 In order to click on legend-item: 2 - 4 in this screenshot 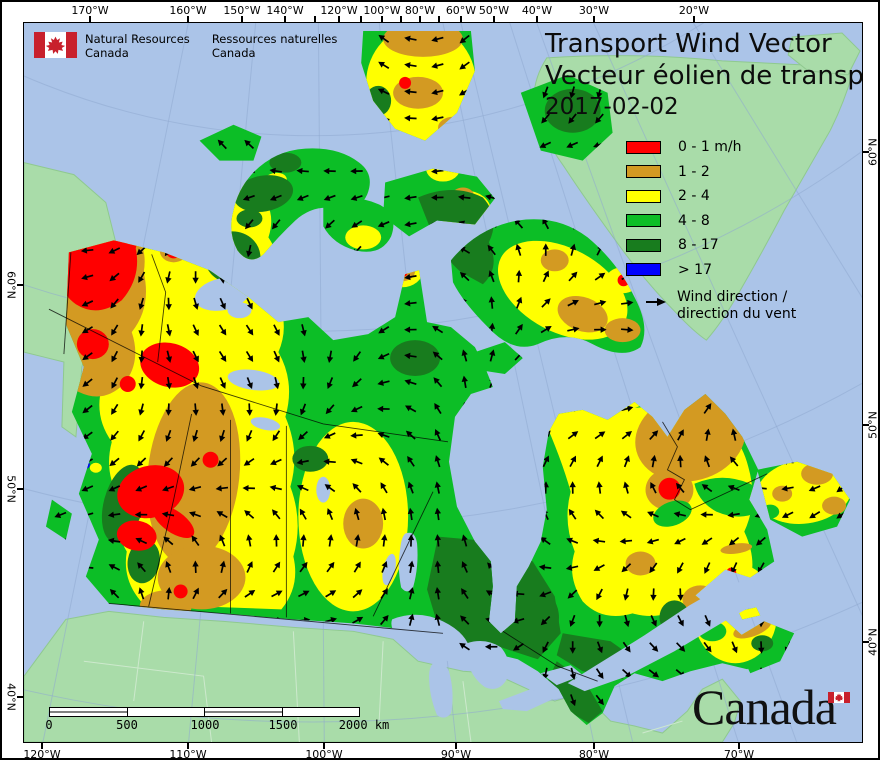, I will do `click(668, 196)`.